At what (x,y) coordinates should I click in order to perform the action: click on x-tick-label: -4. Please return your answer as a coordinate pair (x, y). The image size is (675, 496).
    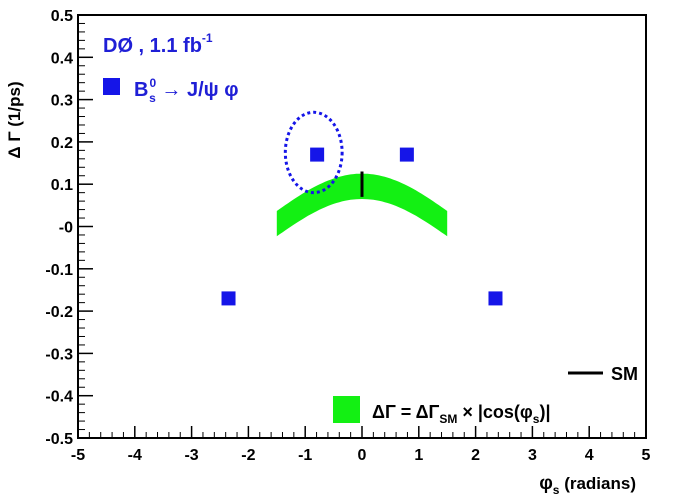
    Looking at the image, I should click on (135, 455).